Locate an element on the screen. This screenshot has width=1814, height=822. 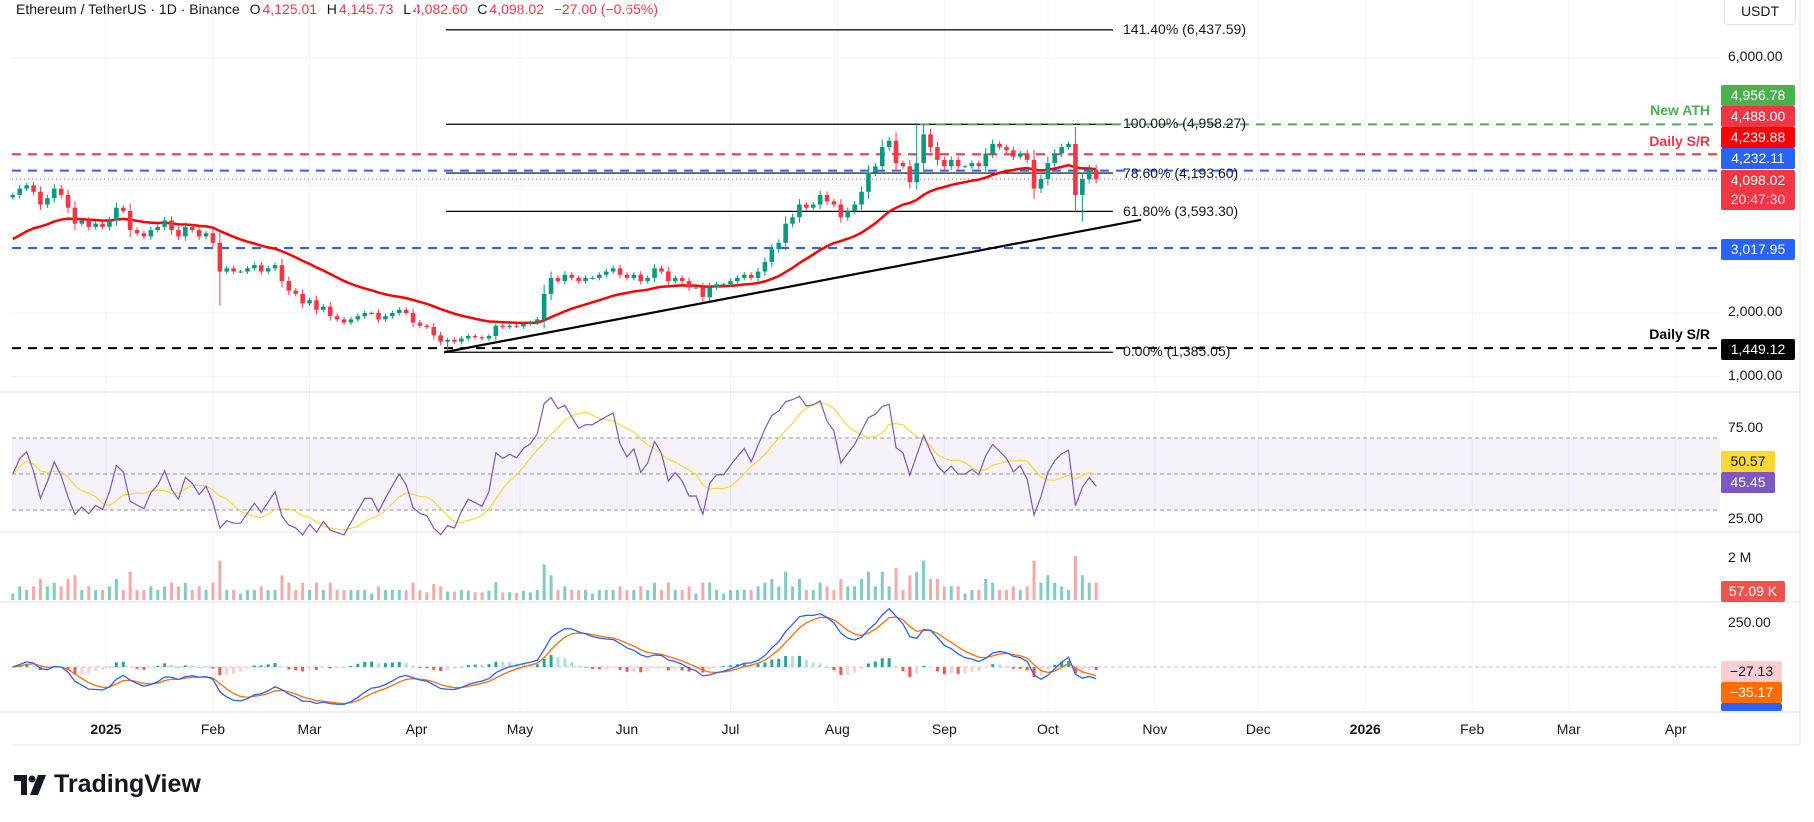
ascending-trendline is located at coordinates (792, 286).